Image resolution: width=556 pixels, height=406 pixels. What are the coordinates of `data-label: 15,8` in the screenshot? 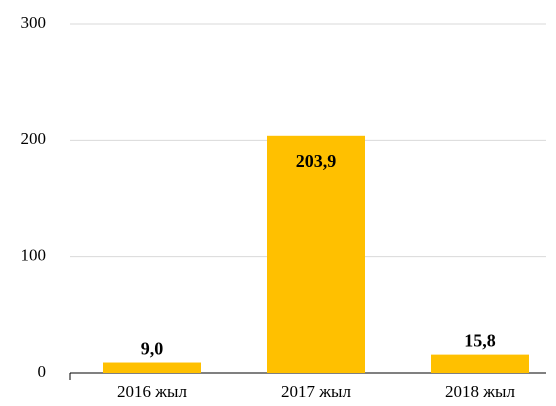 It's located at (480, 341).